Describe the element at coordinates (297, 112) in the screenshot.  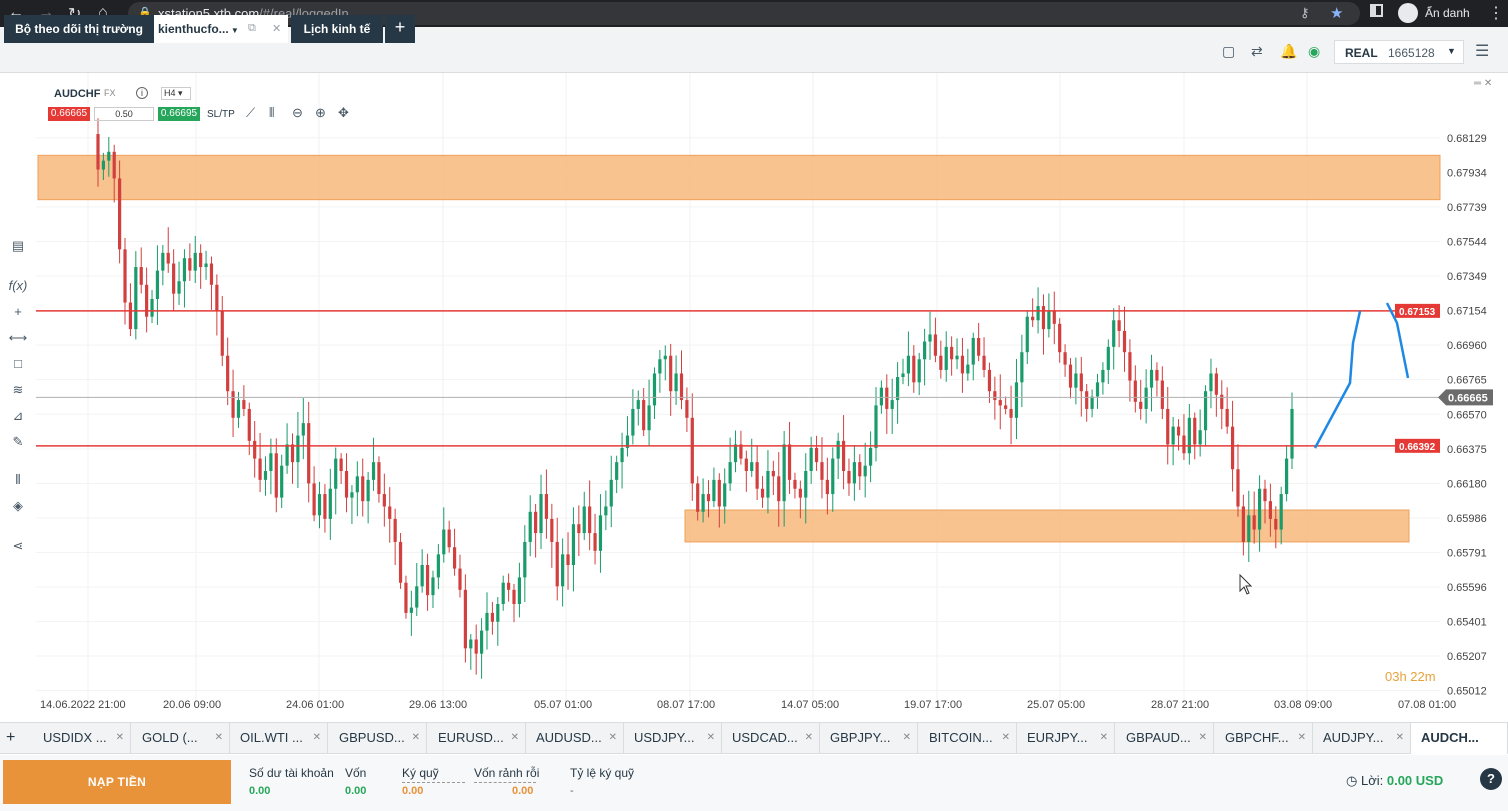
I see `zoom-out-icon: ⊖` at that location.